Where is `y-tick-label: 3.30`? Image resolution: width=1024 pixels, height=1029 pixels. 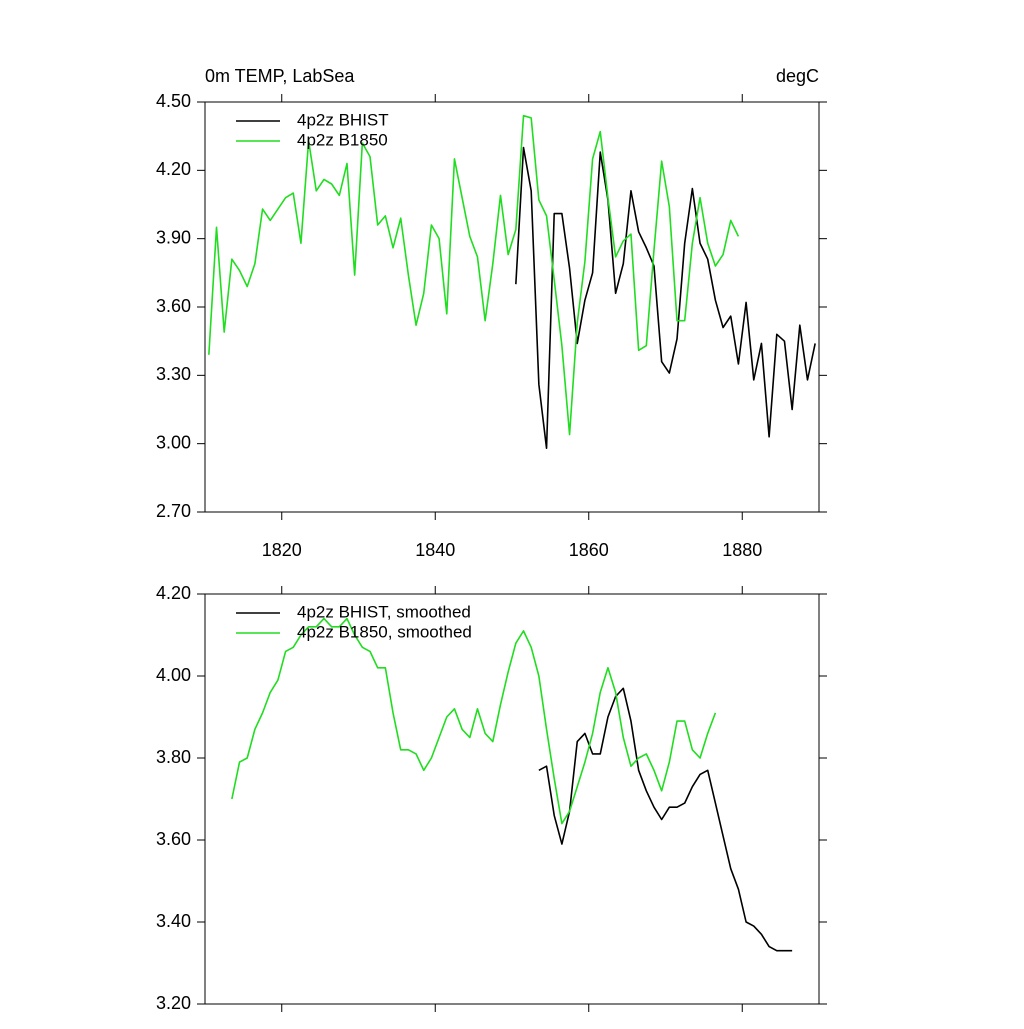
y-tick-label: 3.30 is located at coordinates (173, 374).